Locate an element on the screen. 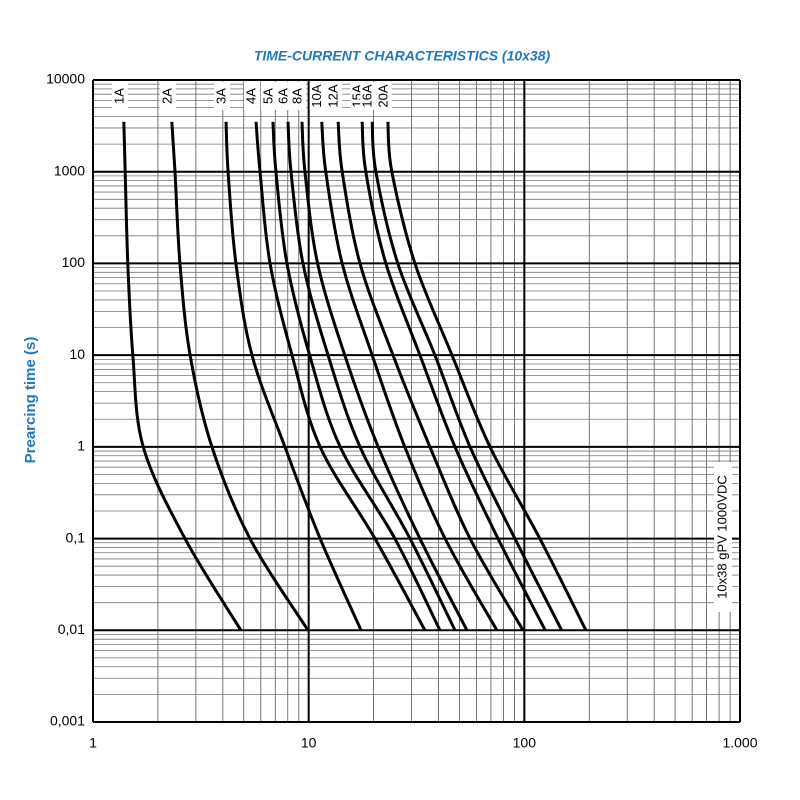  y-tick-label: 1 is located at coordinates (81, 446).